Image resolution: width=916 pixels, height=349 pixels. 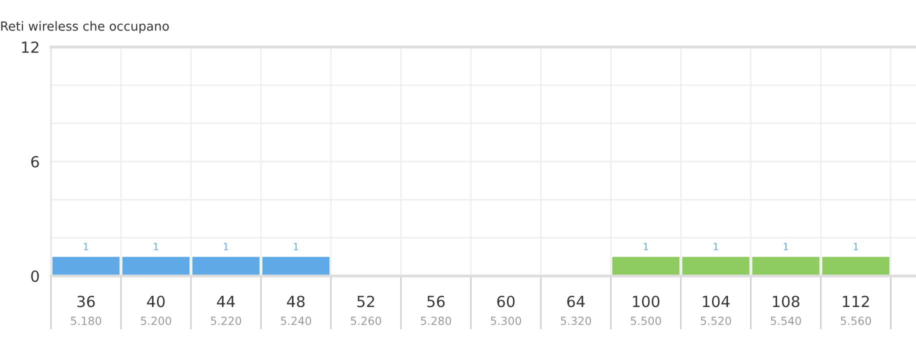 What do you see at coordinates (785, 311) in the screenshot?
I see `category-label: 108 5.540` at bounding box center [785, 311].